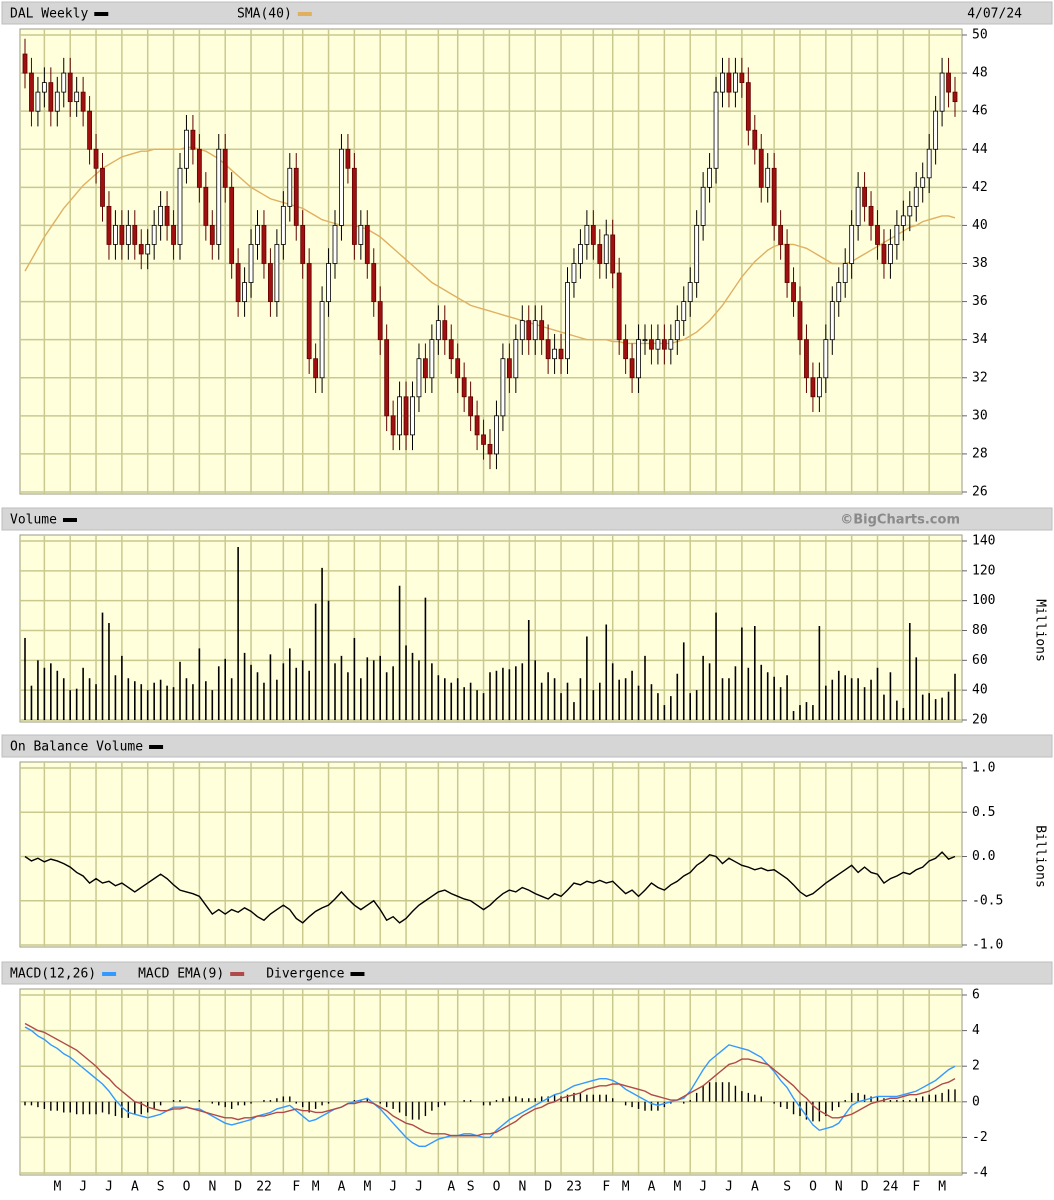 This screenshot has width=1054, height=1200. Describe the element at coordinates (980, 339) in the screenshot. I see `y-tick-label: 34` at that location.